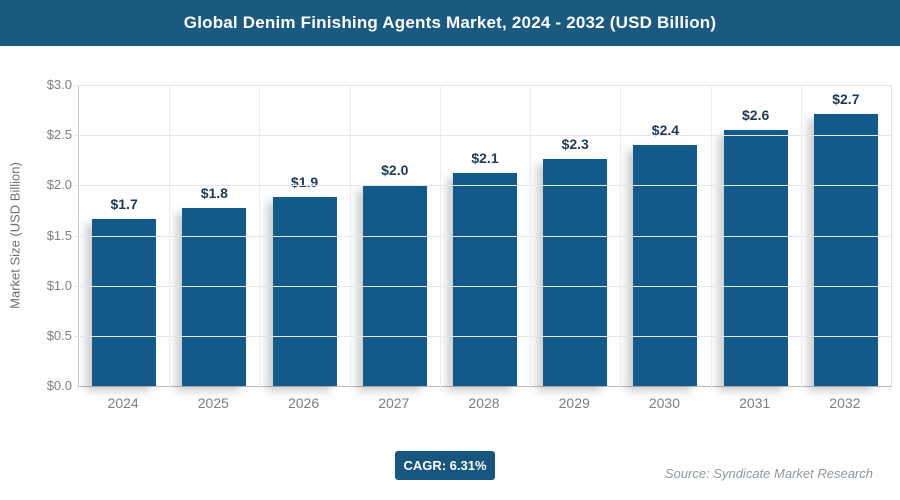 The width and height of the screenshot is (900, 500). What do you see at coordinates (485, 158) in the screenshot?
I see `bar-value-label: $2.1` at bounding box center [485, 158].